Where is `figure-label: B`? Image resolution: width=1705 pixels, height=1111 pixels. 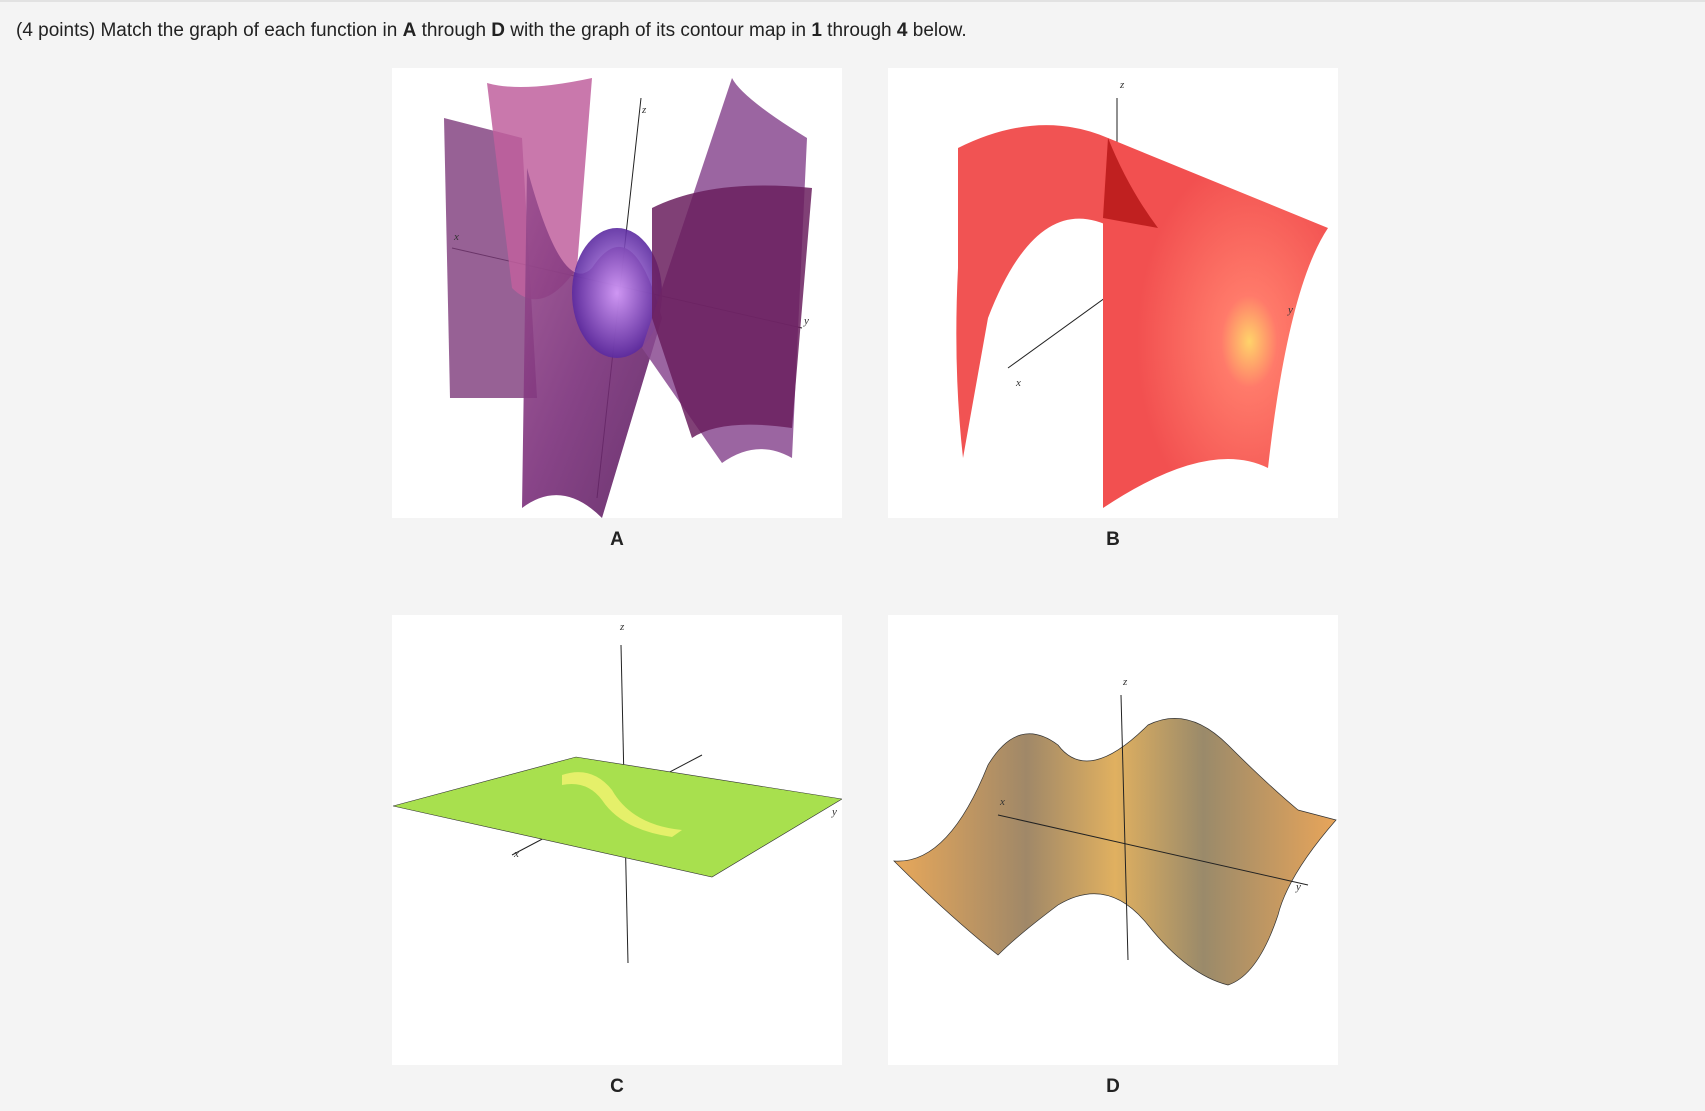
figure-label: B is located at coordinates (1113, 539).